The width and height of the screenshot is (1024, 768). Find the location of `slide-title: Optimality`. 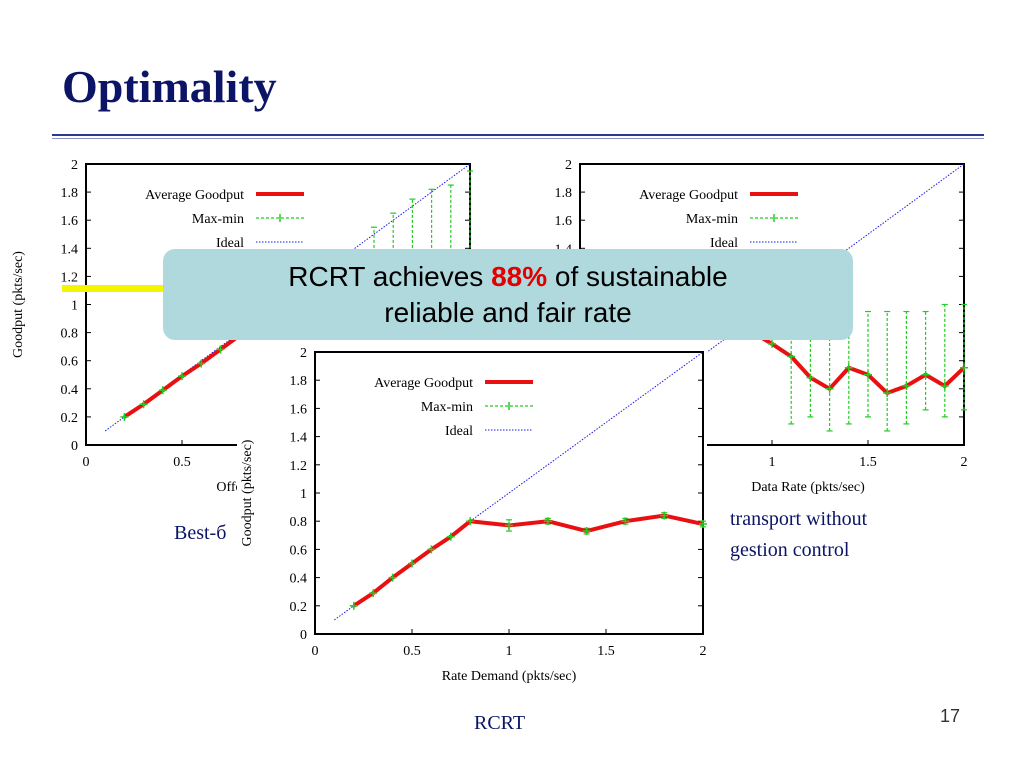

slide-title: Optimality is located at coordinates (169, 86).